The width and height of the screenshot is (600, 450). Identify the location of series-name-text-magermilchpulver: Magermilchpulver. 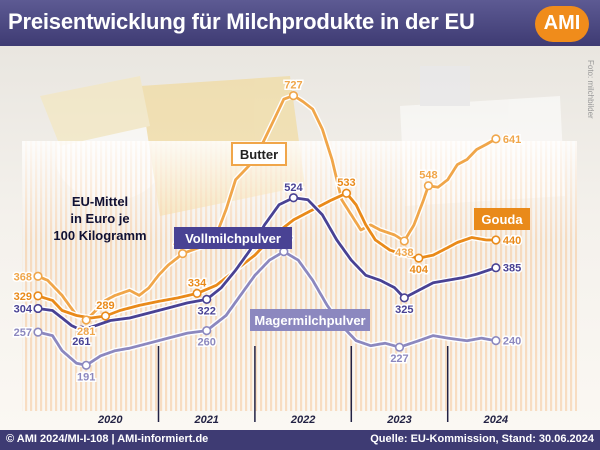
(309, 320).